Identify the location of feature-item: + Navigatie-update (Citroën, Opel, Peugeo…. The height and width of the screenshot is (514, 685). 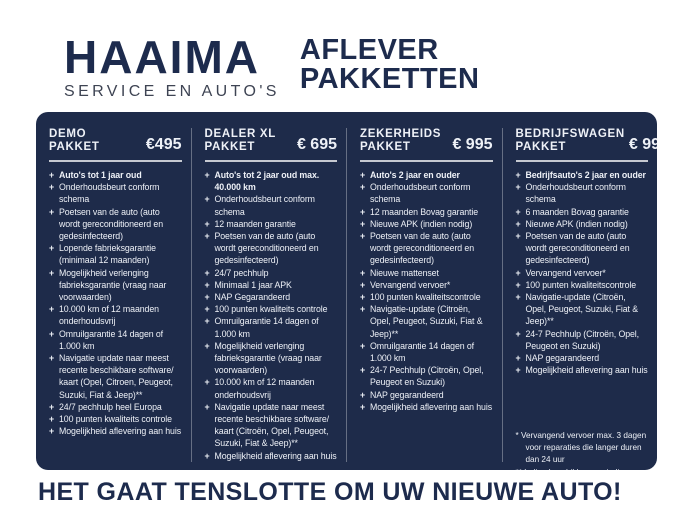
(582, 309).